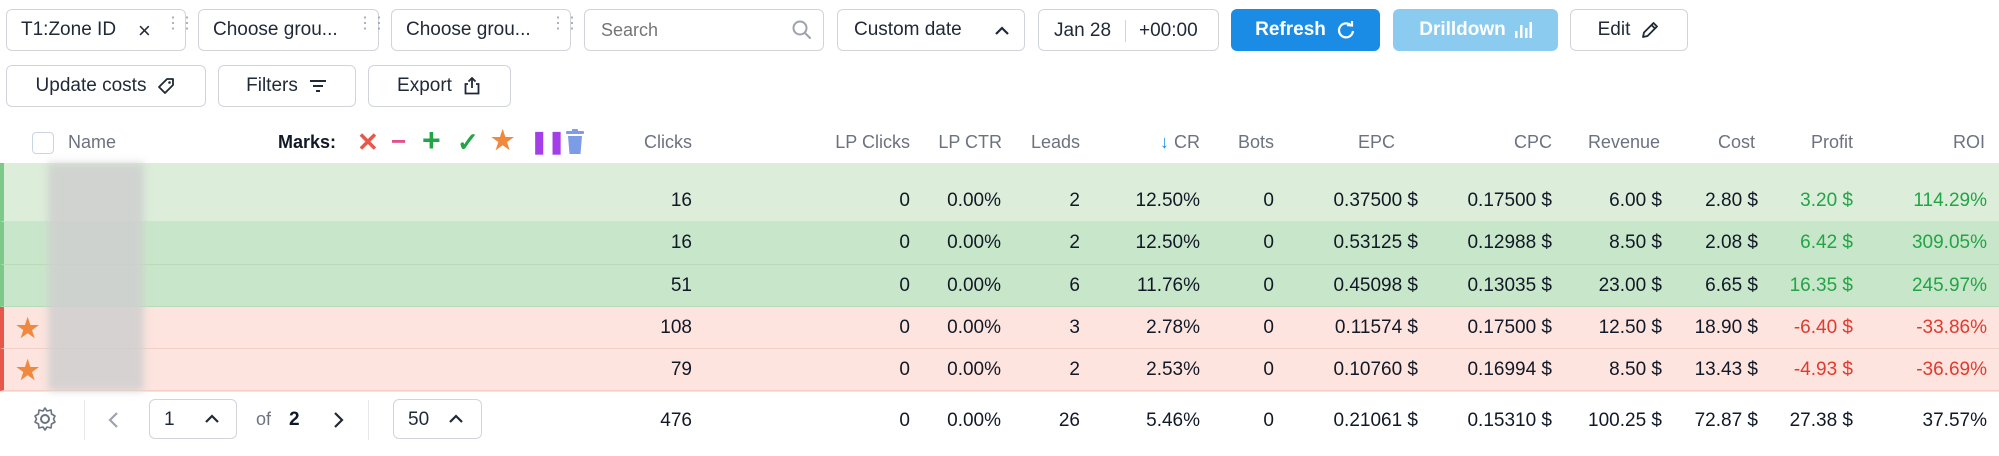  What do you see at coordinates (1821, 420) in the screenshot?
I see `total-profit: 27.38 $` at bounding box center [1821, 420].